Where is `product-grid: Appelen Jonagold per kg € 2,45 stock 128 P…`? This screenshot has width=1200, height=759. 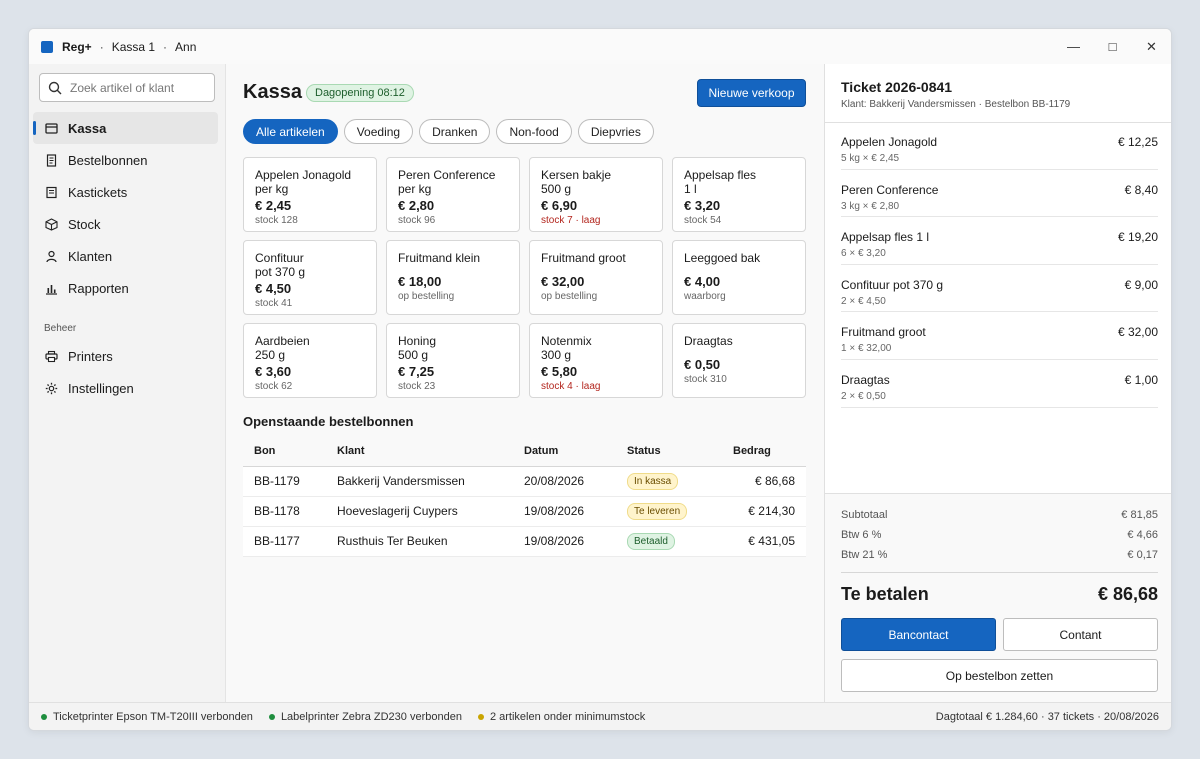 product-grid: Appelen Jonagold per kg € 2,45 stock 128 P… is located at coordinates (524, 277).